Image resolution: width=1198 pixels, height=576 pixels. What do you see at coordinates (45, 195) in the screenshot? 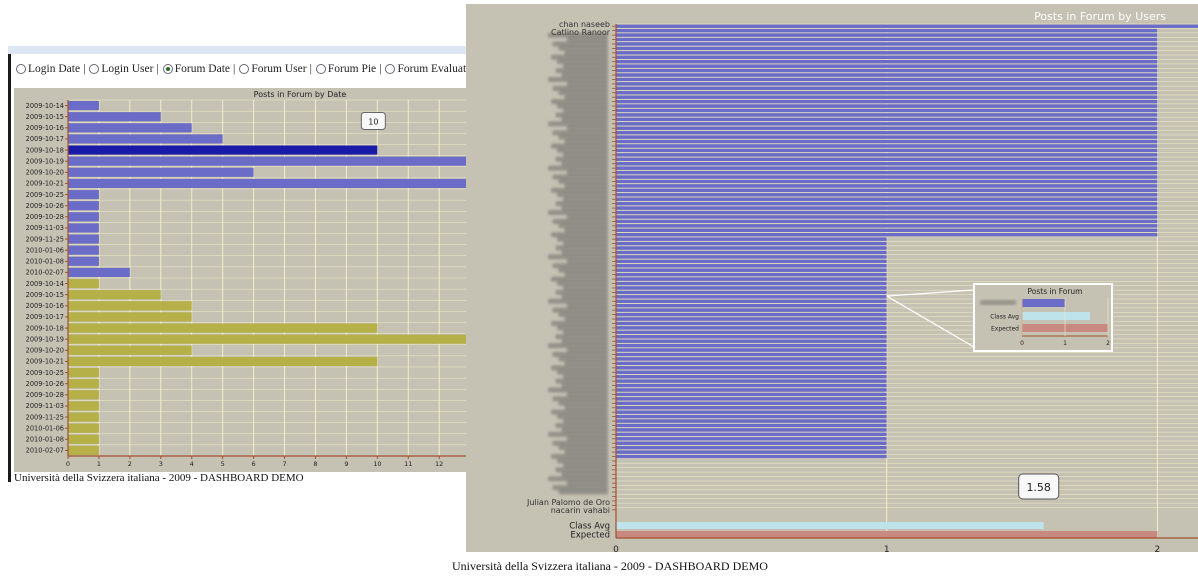
I see `y-tick-label: 2009-10-25` at bounding box center [45, 195].